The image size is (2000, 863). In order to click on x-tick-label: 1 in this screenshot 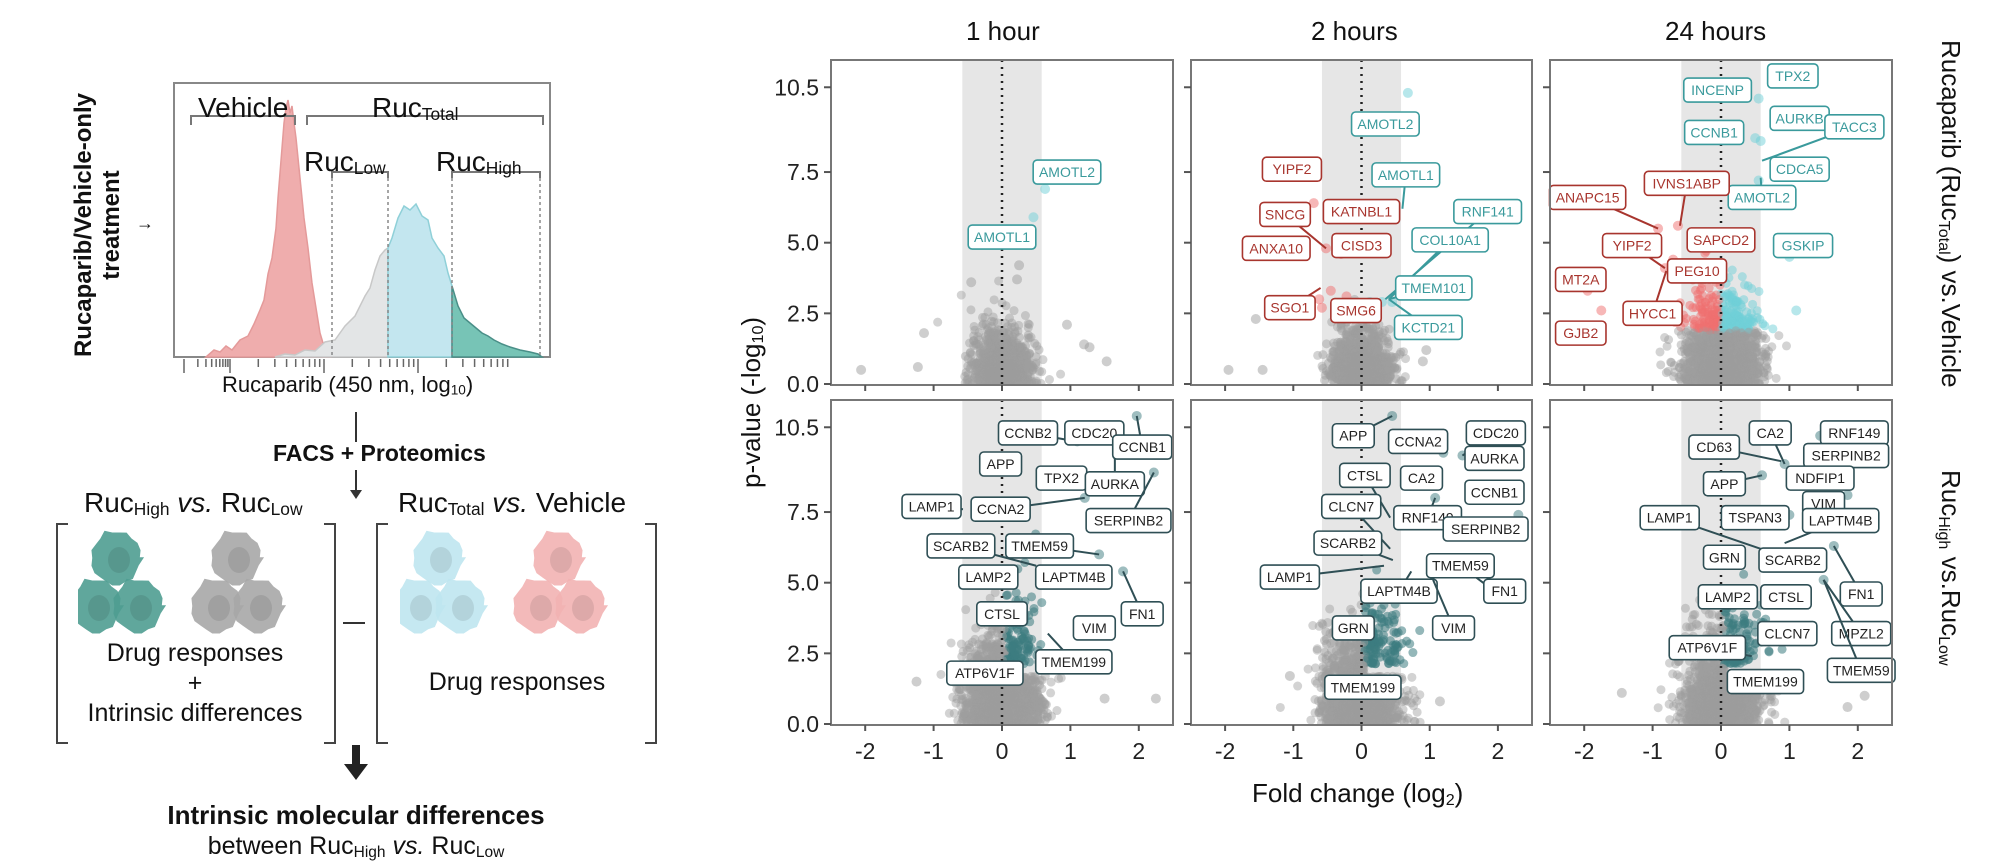, I will do `click(1070, 751)`.